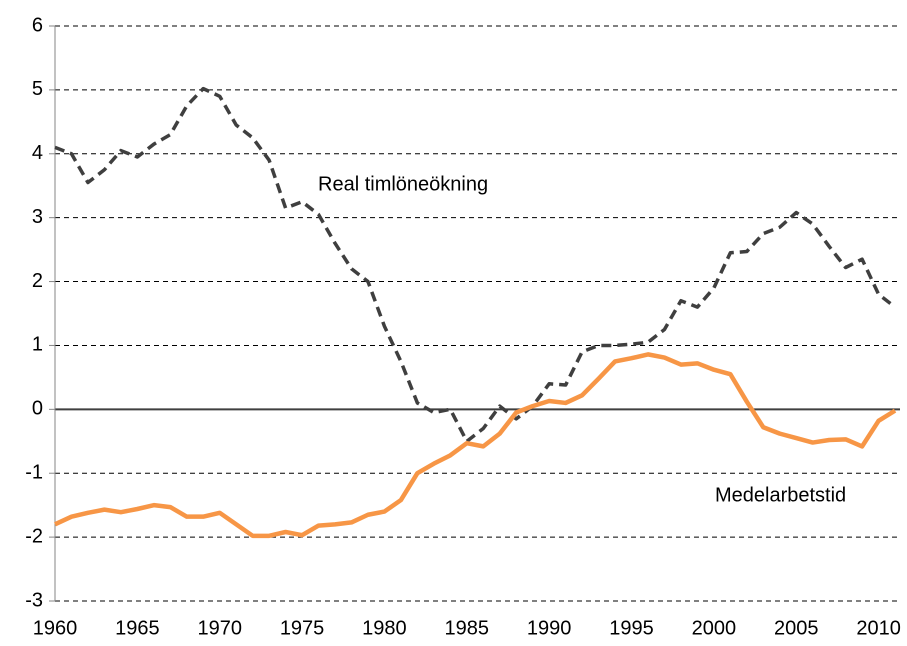  What do you see at coordinates (34, 600) in the screenshot?
I see `y-tick-label: -3` at bounding box center [34, 600].